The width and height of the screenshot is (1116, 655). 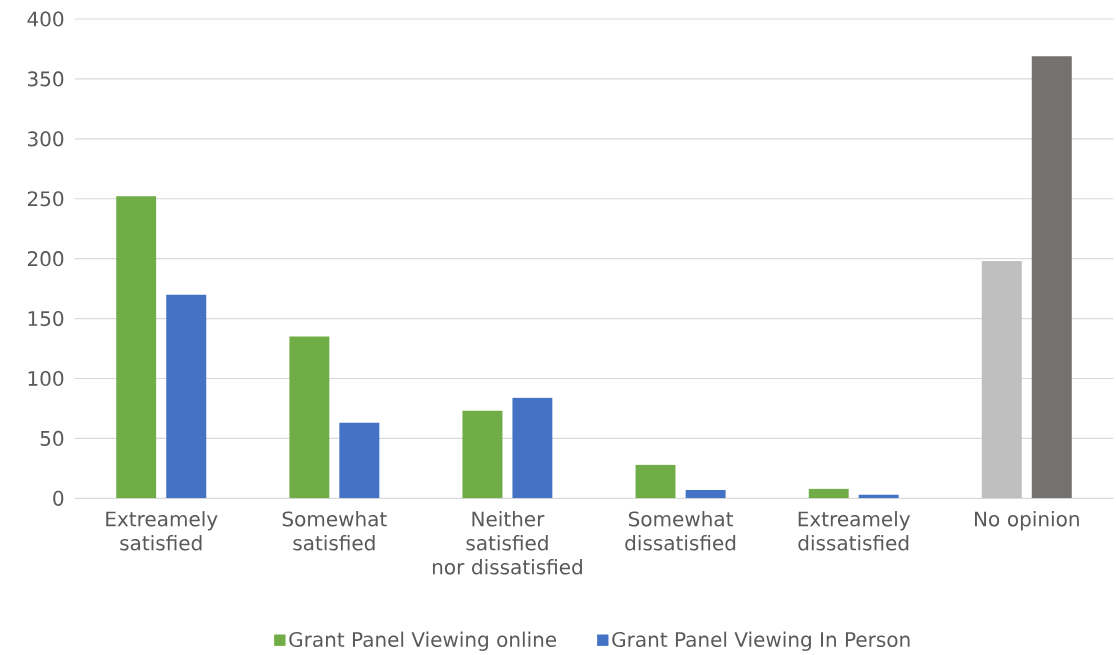 What do you see at coordinates (45, 199) in the screenshot?
I see `y-tick-label: 250` at bounding box center [45, 199].